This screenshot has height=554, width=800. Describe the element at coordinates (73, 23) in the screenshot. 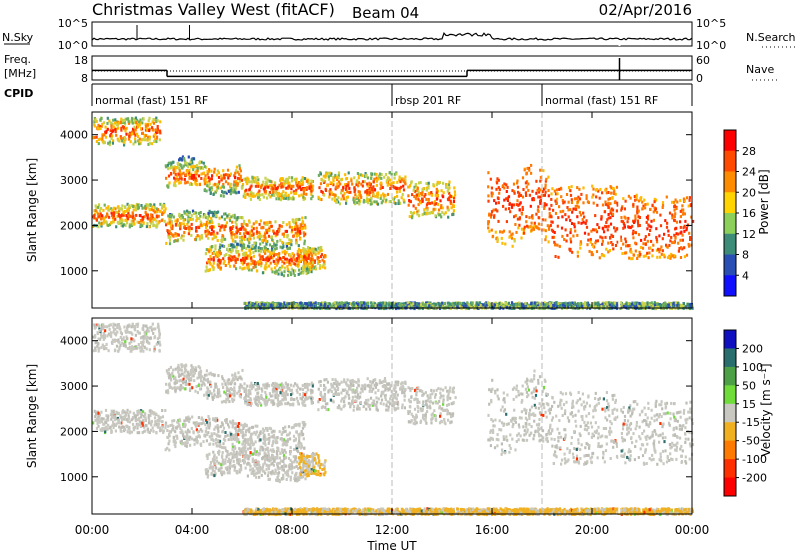

I see `nsky-tick-top: 10^5` at that location.